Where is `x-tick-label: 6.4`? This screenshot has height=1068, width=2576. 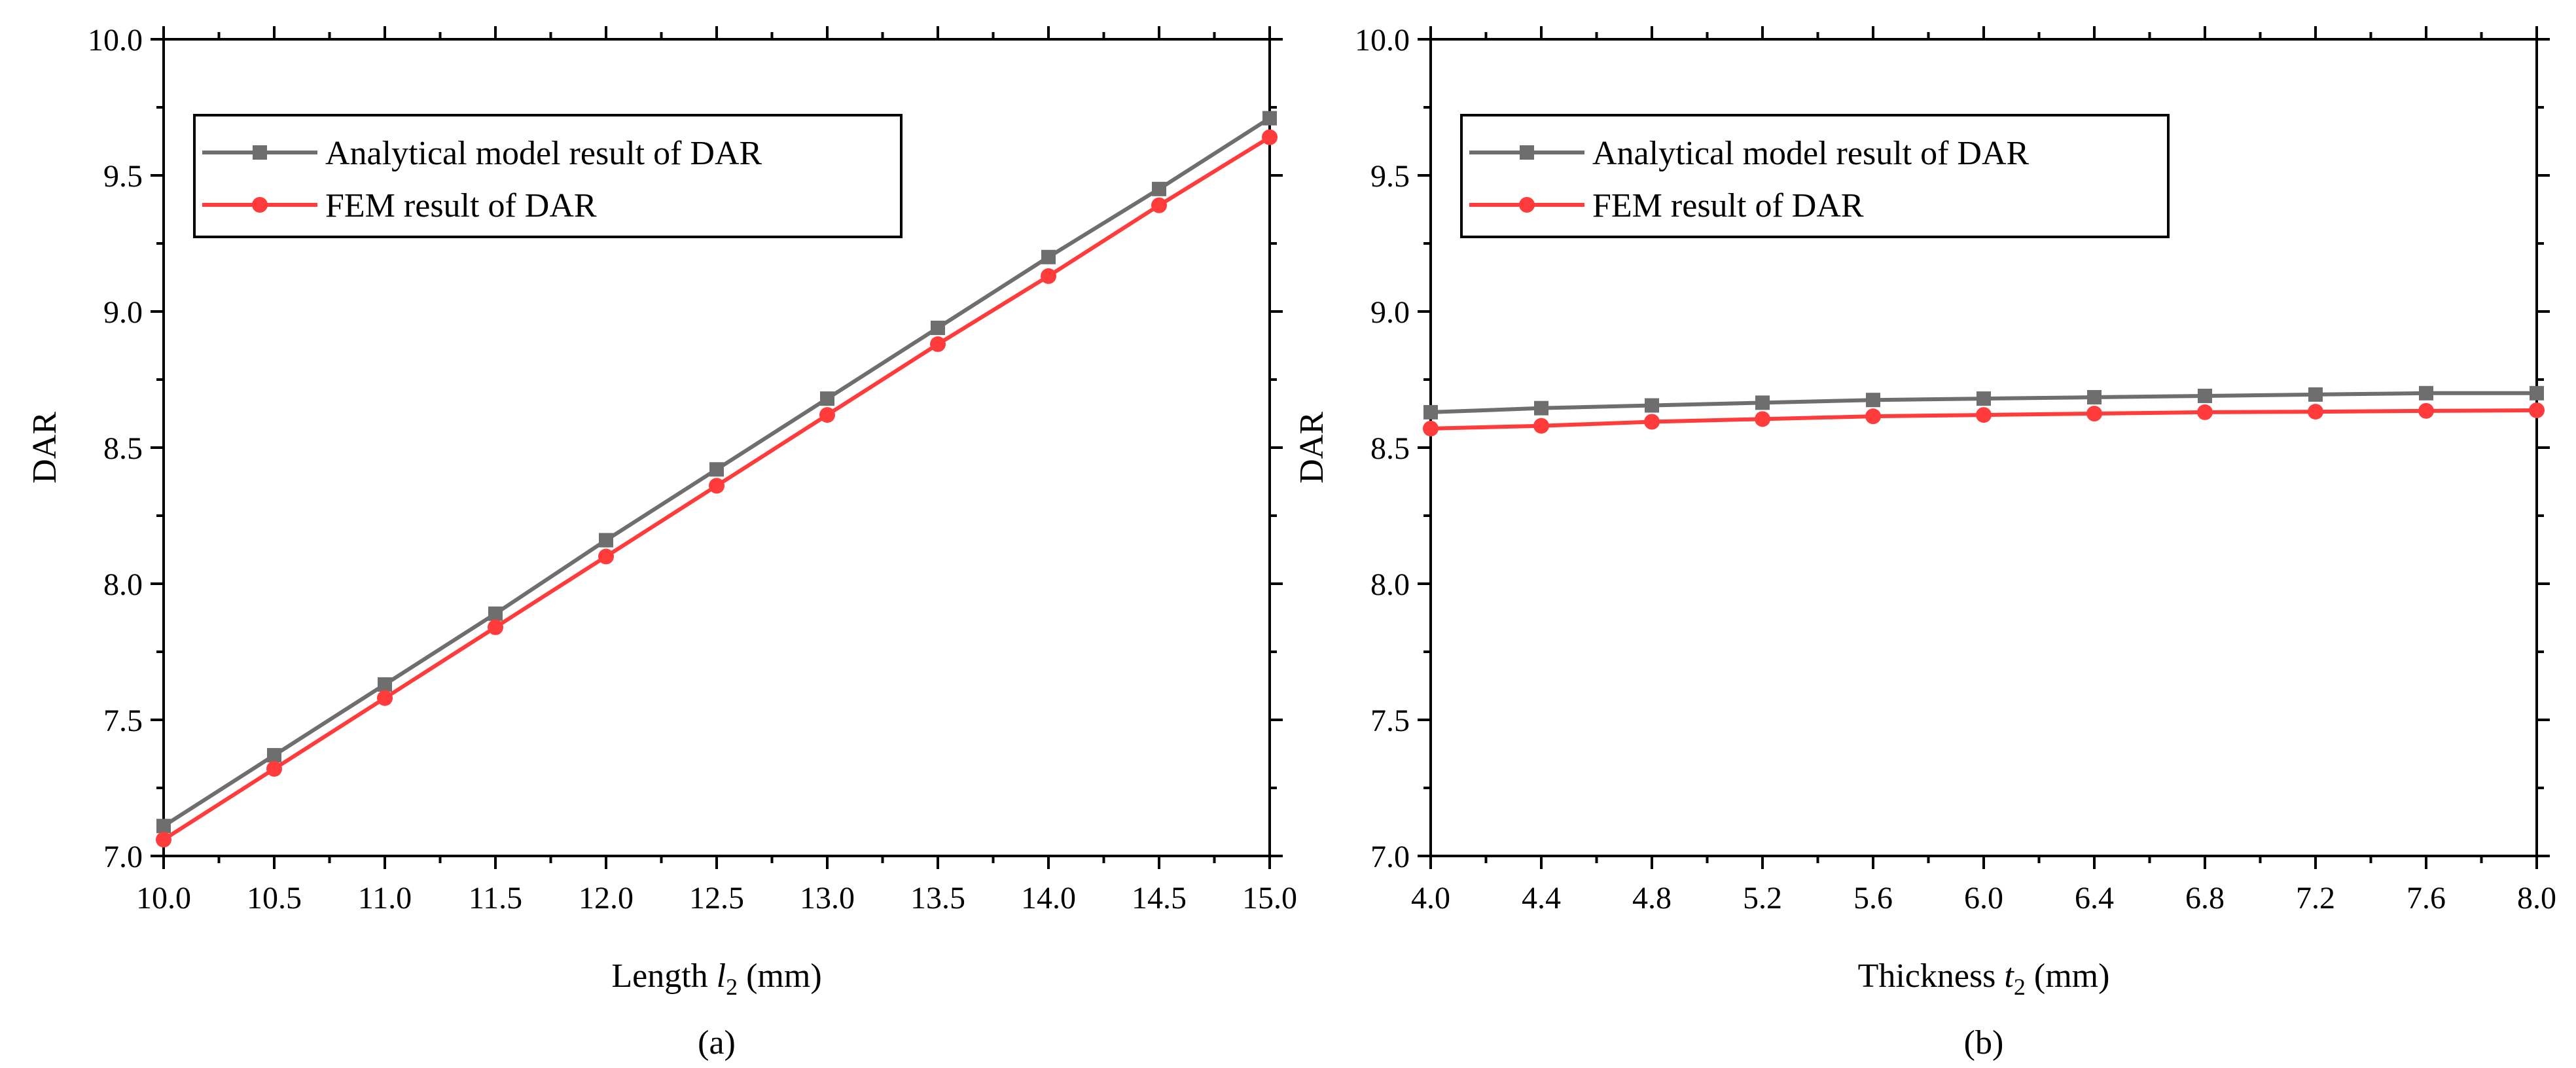 x-tick-label: 6.4 is located at coordinates (2094, 898).